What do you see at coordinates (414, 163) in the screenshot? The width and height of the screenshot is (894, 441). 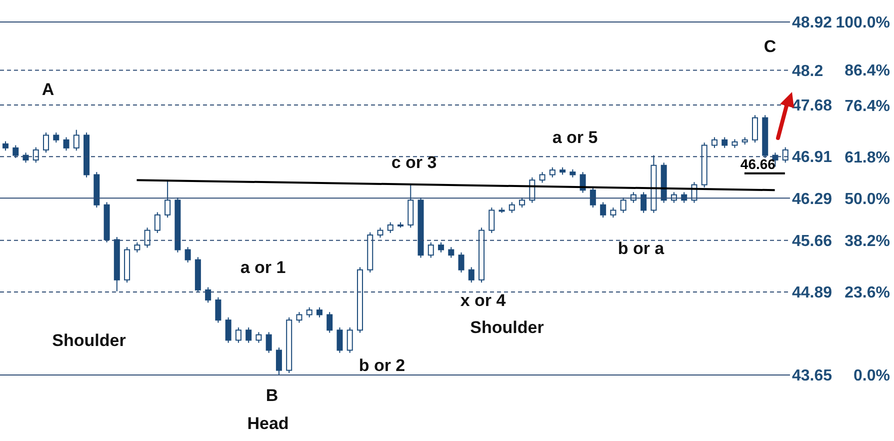 I see `annotation: c or 3` at bounding box center [414, 163].